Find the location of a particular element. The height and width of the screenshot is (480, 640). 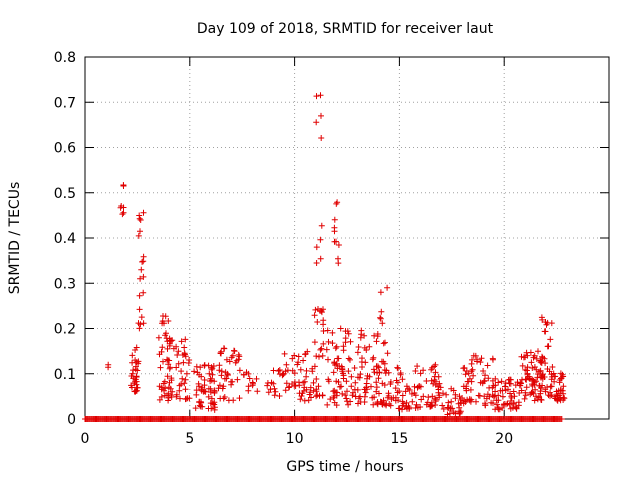

x-tick-label: 10 is located at coordinates (295, 439).